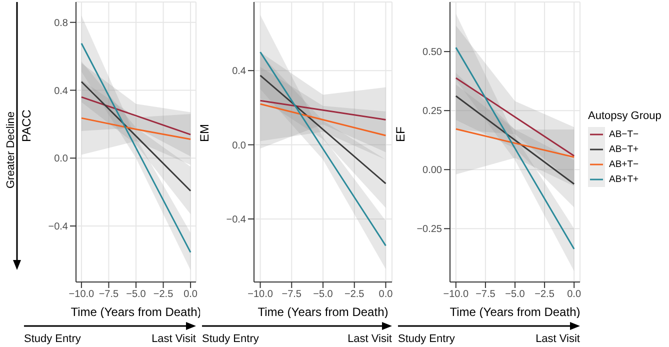  Describe the element at coordinates (624, 164) in the screenshot. I see `legend-label: AB+T−` at that location.